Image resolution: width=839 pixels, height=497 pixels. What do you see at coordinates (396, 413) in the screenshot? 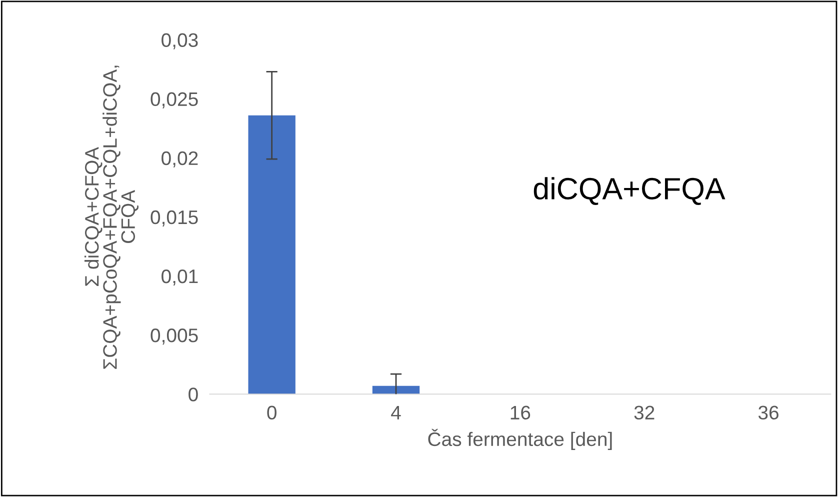
I see `x-tick-label: 4` at bounding box center [396, 413].